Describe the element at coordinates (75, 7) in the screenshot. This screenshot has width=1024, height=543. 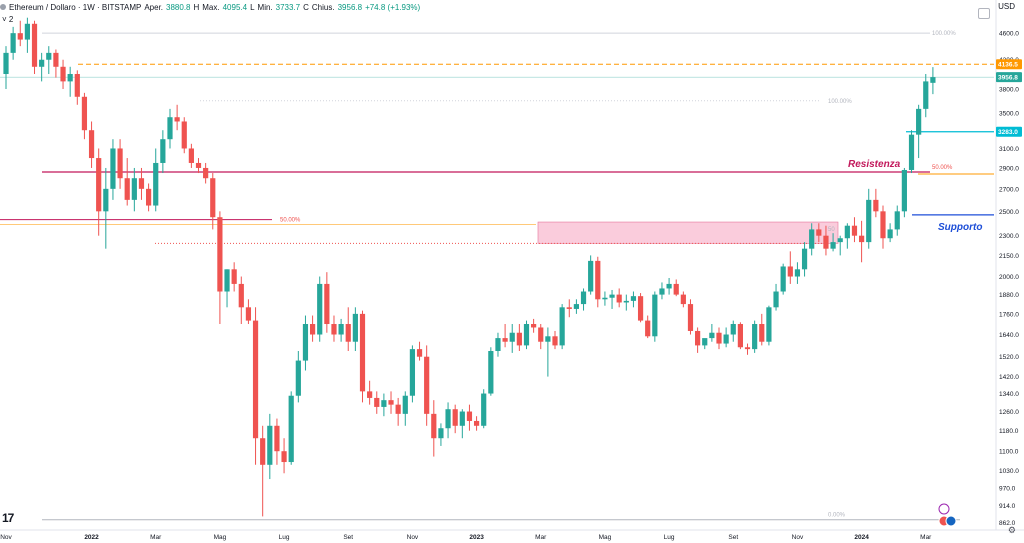
I see `symbol-title: Ethereum / Dollaro · 1W · BITSTAMP` at that location.